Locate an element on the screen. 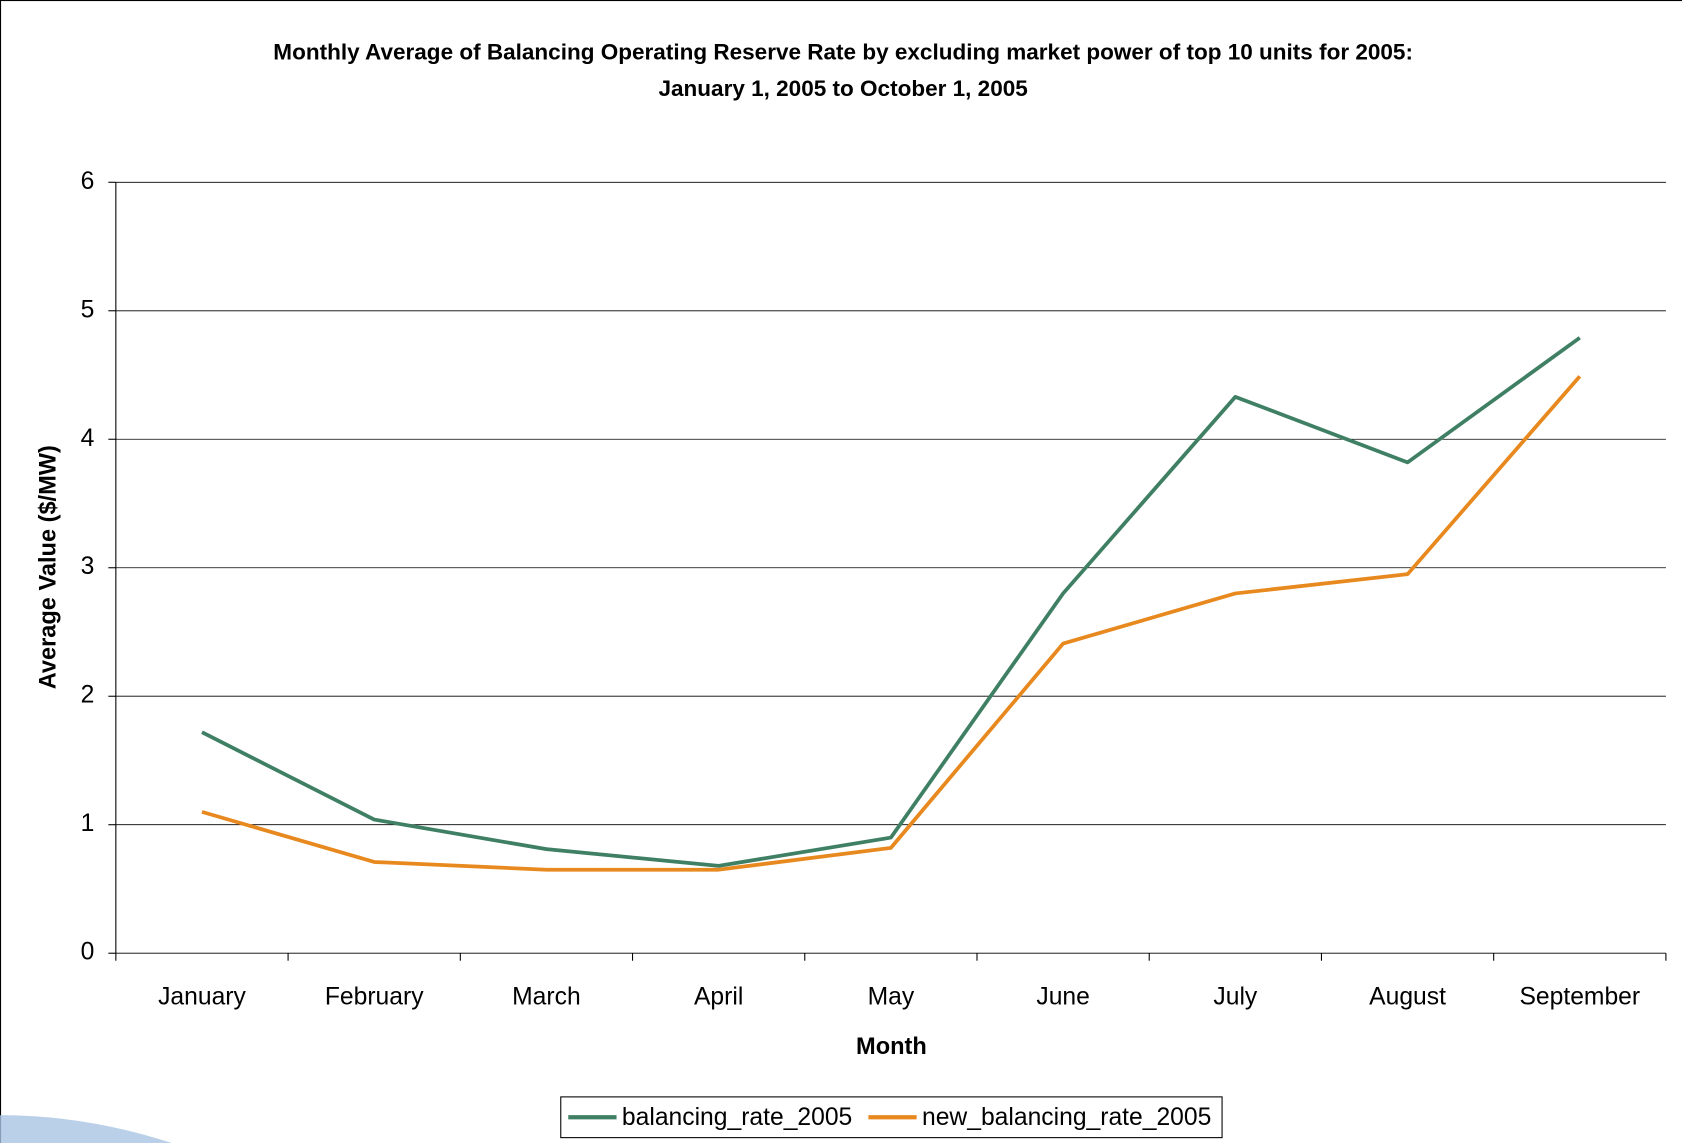 This screenshot has width=1682, height=1143. y-tick-label: 0 is located at coordinates (88, 952).